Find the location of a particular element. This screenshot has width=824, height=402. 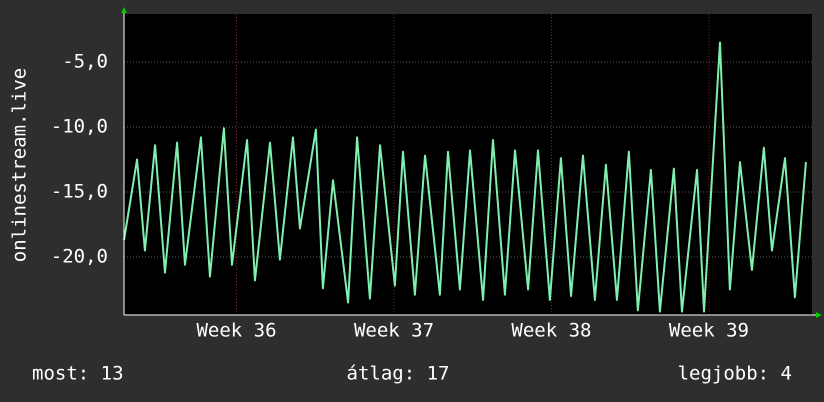

x-tick-label: Week 36 is located at coordinates (236, 331).